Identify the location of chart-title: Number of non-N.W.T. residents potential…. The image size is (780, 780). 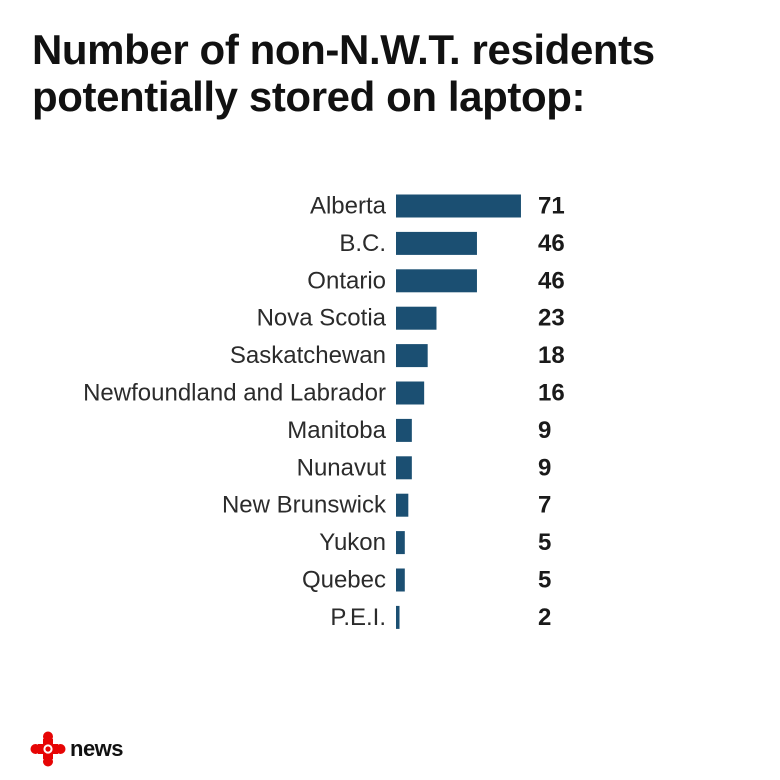
(343, 73).